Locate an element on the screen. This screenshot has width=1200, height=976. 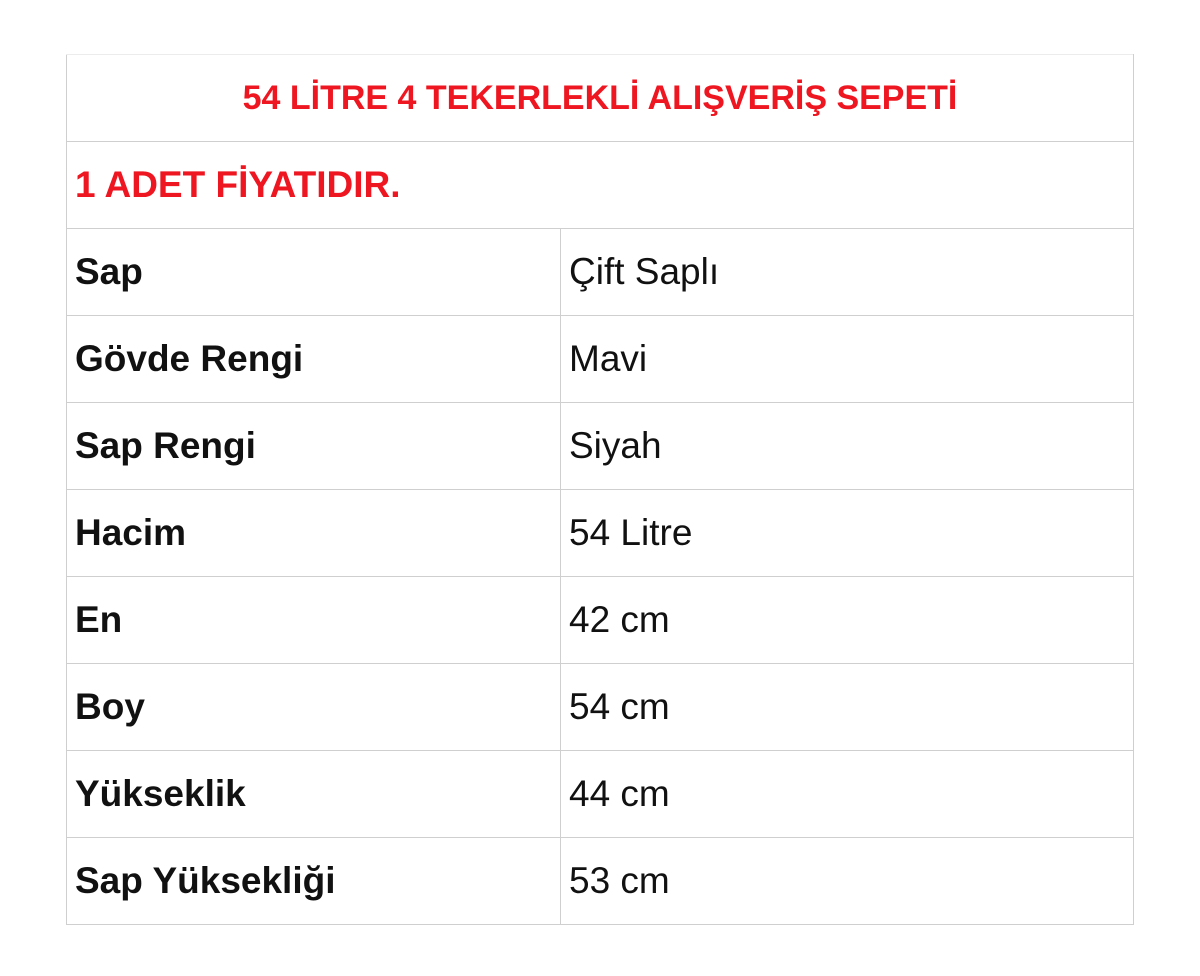
product-title: 54 LİTRE 4 TEKERLEKLİ ALIŞVERİŞ SEPETİ is located at coordinates (600, 98).